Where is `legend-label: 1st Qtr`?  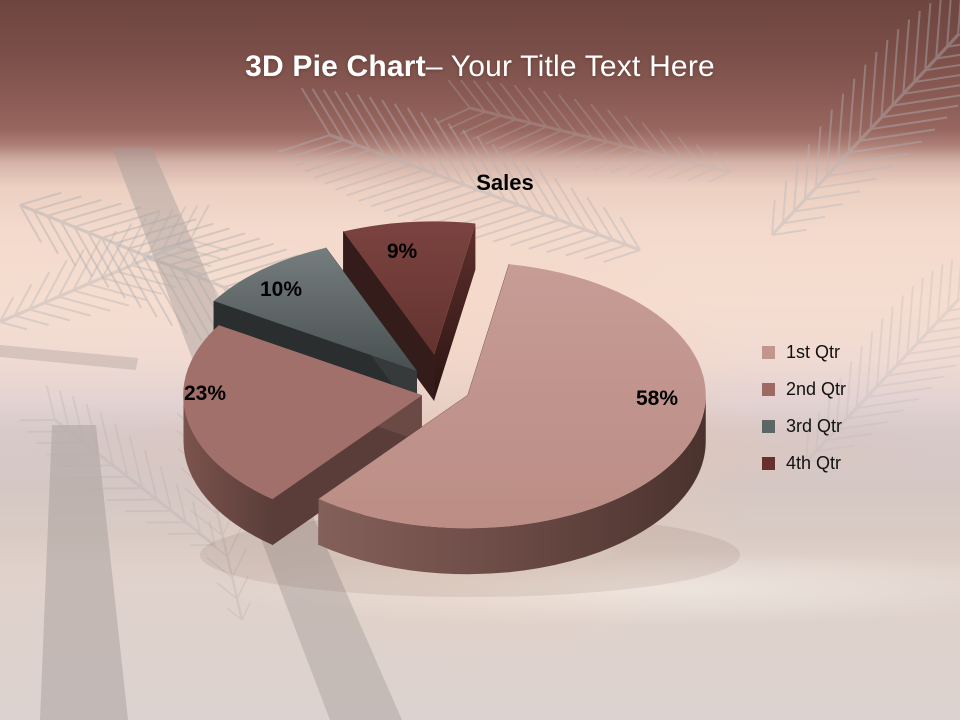 legend-label: 1st Qtr is located at coordinates (813, 352).